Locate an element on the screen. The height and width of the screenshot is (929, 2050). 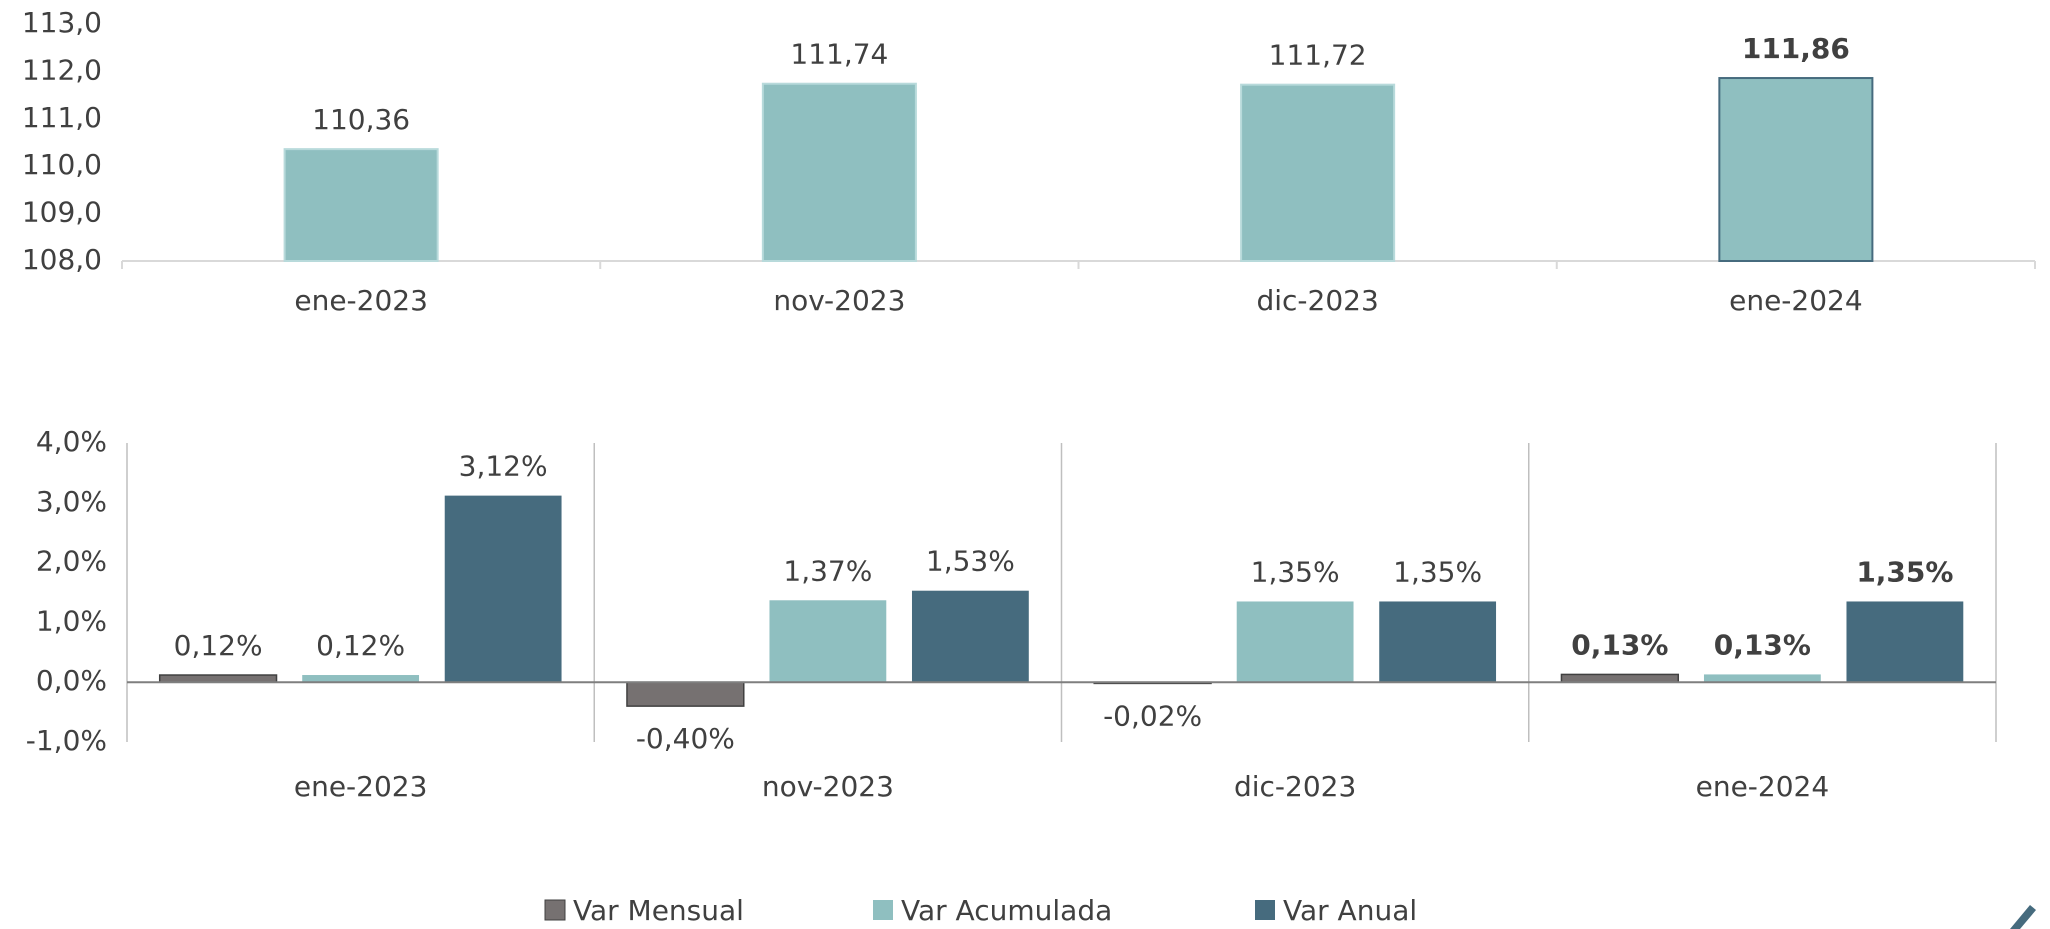
data-label: 3,12% is located at coordinates (503, 466).